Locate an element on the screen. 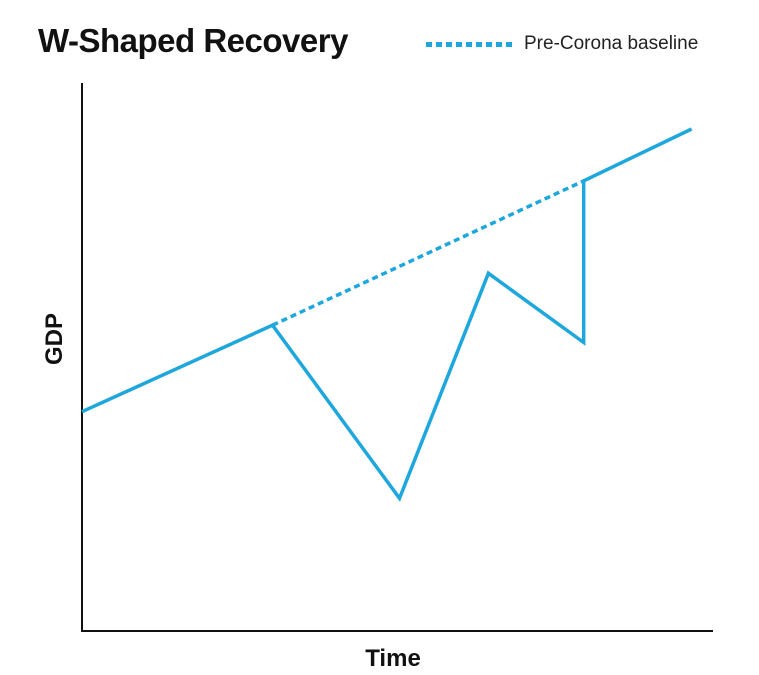 This screenshot has height=675, width=759. legend-label-baseline: Pre-Corona baseline is located at coordinates (611, 43).